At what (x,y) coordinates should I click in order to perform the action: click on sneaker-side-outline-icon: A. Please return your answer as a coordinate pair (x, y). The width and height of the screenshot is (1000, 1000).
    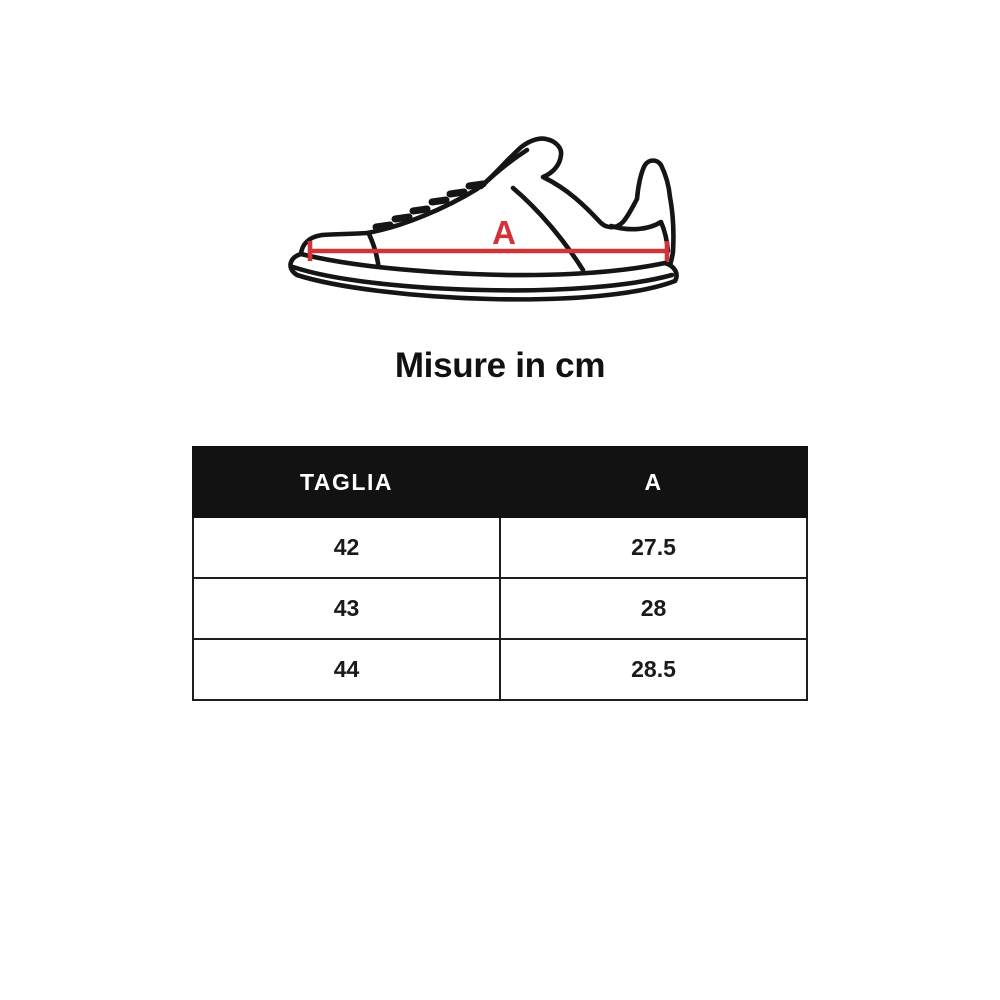
    Looking at the image, I should click on (483, 219).